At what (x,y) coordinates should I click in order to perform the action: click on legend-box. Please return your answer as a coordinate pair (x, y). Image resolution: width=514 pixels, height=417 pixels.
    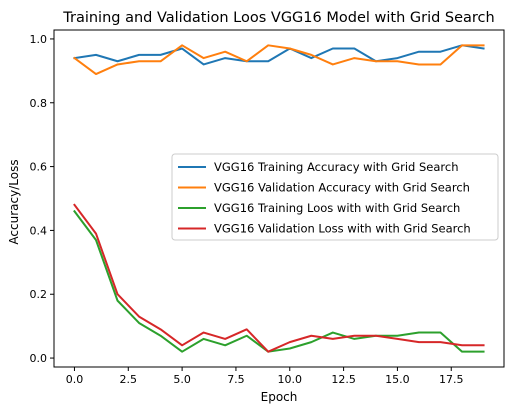
    Looking at the image, I should click on (335, 197).